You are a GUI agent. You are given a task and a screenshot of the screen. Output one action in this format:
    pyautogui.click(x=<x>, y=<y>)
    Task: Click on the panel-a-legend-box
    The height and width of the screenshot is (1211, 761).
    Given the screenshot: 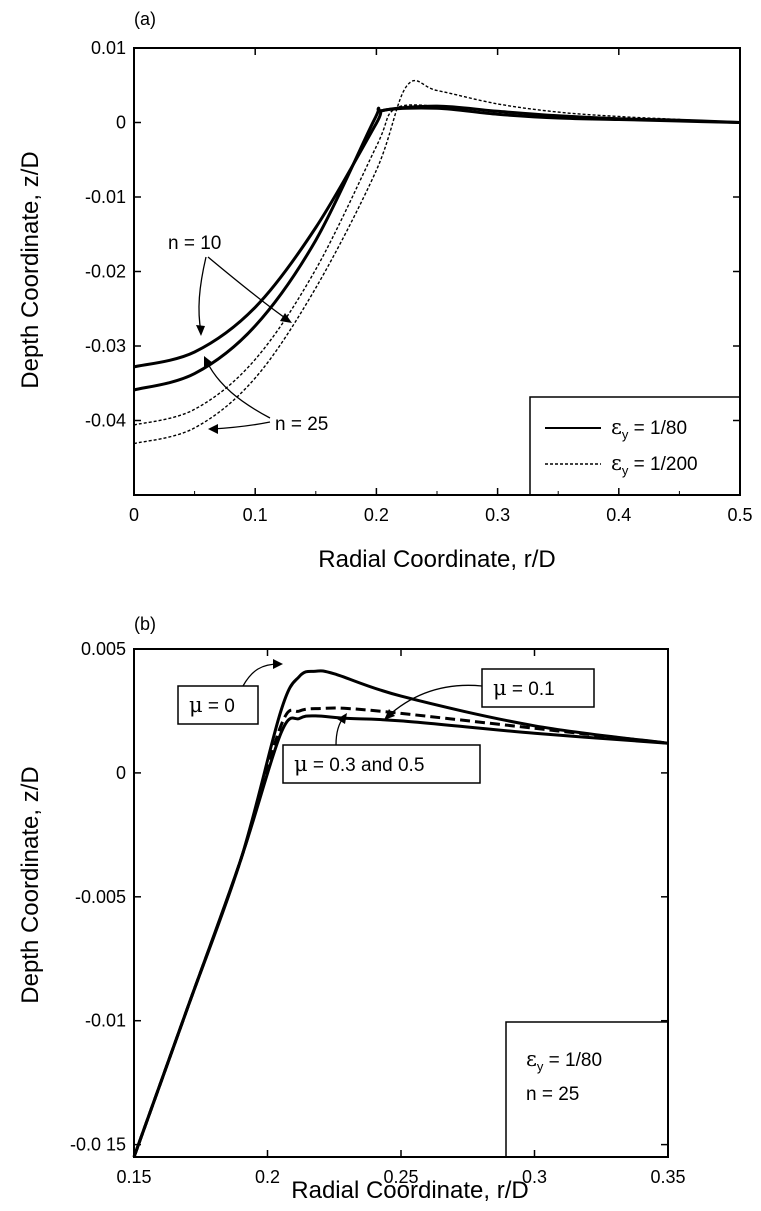 What is the action you would take?
    pyautogui.click(x=634, y=445)
    